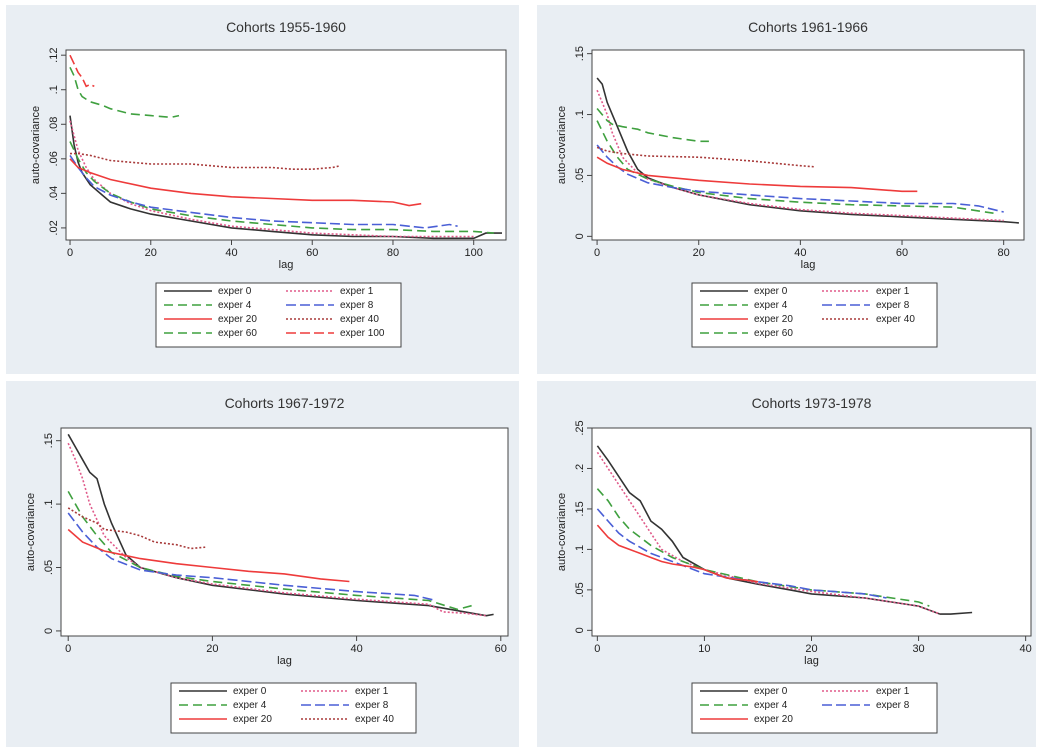  I want to click on y-tick-label: .2, so click(580, 468).